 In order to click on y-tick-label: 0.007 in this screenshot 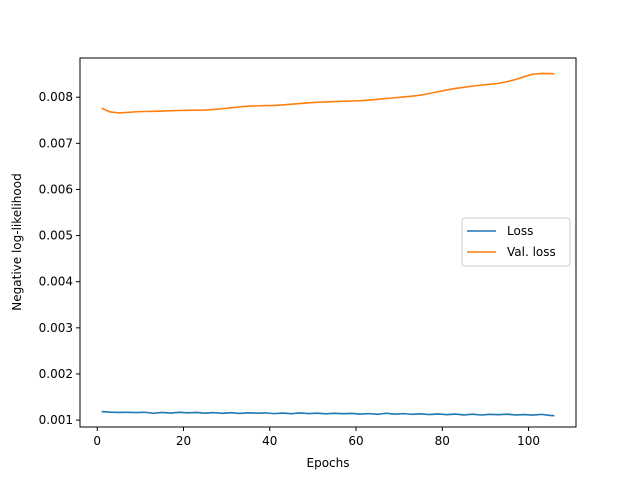, I will do `click(56, 143)`.